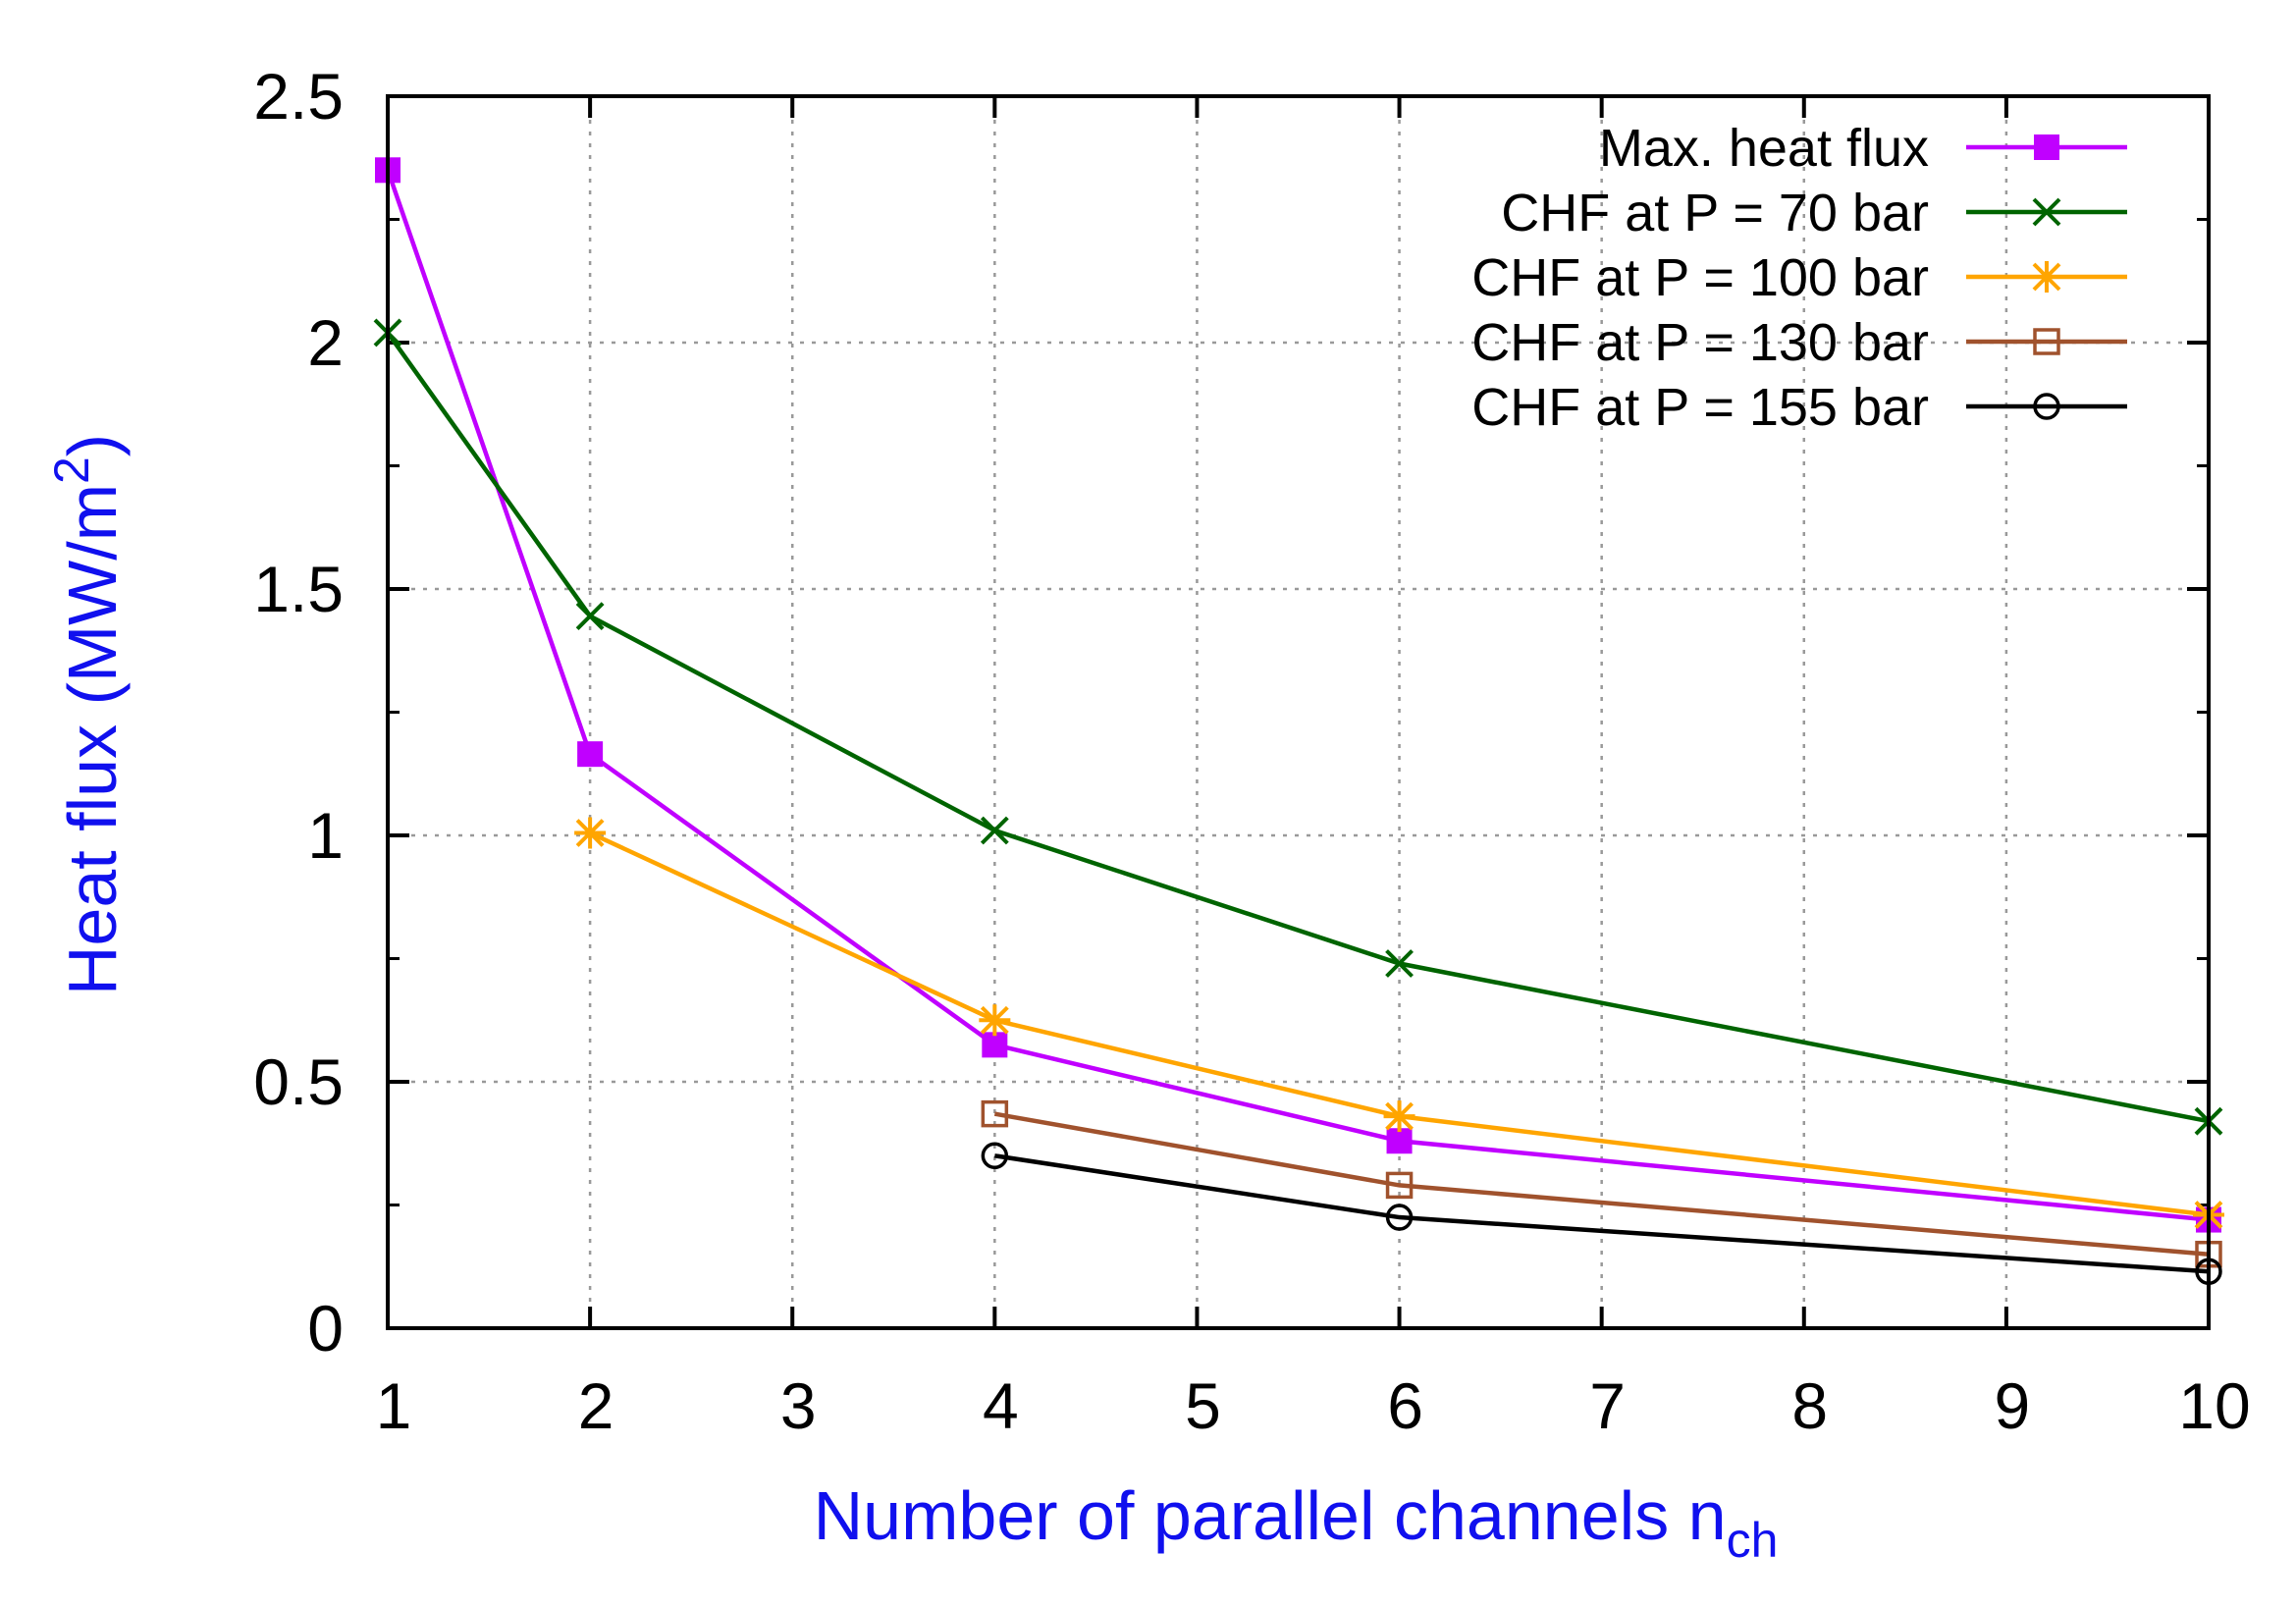 The image size is (2296, 1606). Describe the element at coordinates (1700, 278) in the screenshot. I see `legend-label: CHF at P = 100 bar` at that location.